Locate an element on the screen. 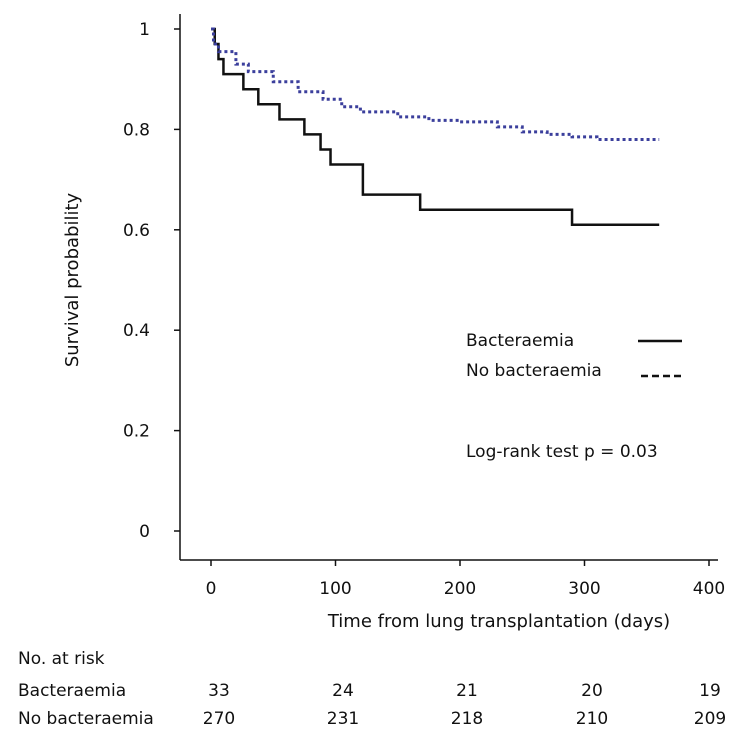  x-tick-label: 0 is located at coordinates (211, 589).